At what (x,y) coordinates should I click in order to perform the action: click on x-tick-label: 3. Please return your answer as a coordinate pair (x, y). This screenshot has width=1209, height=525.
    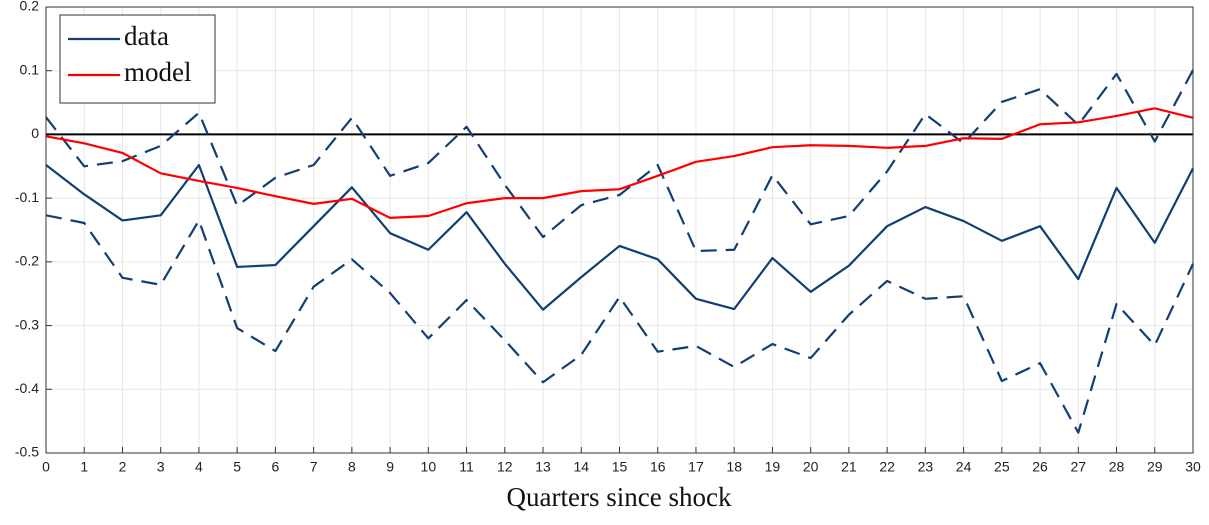
    Looking at the image, I should click on (161, 467).